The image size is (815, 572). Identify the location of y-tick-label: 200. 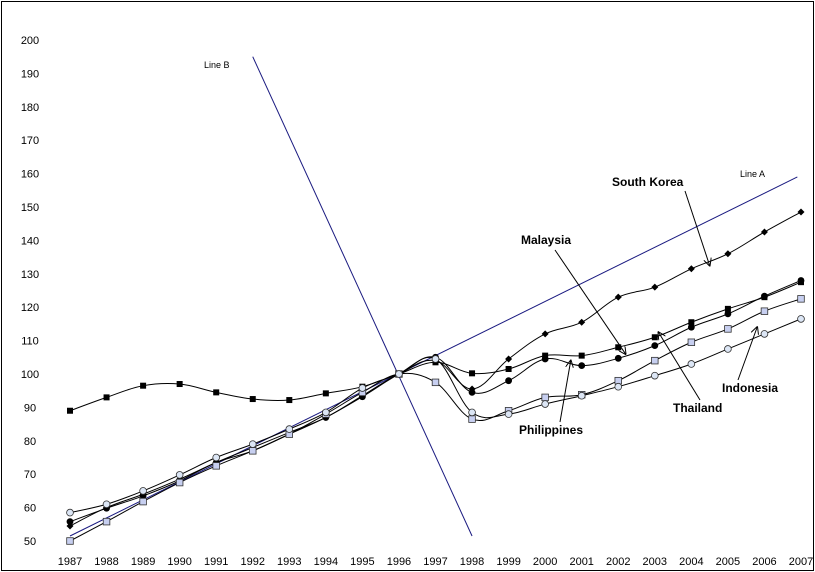
(30, 41).